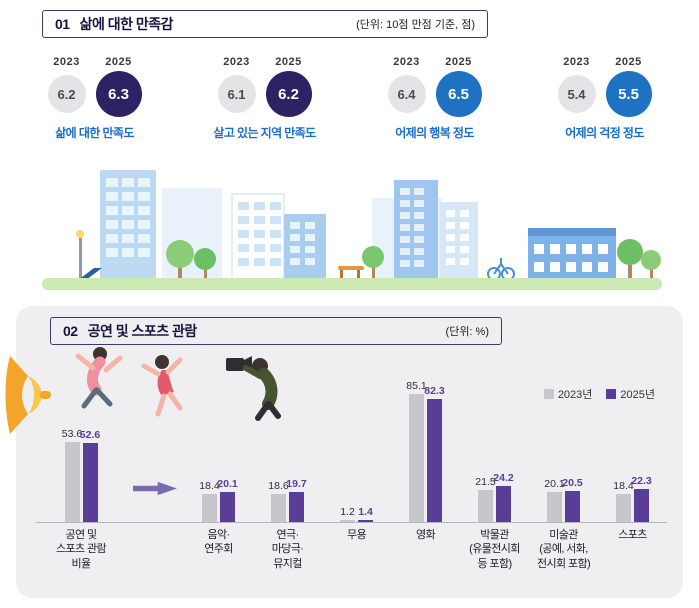 The height and width of the screenshot is (608, 699). Describe the element at coordinates (425, 451) in the screenshot. I see `bar-group: 85.1 82.3` at that location.